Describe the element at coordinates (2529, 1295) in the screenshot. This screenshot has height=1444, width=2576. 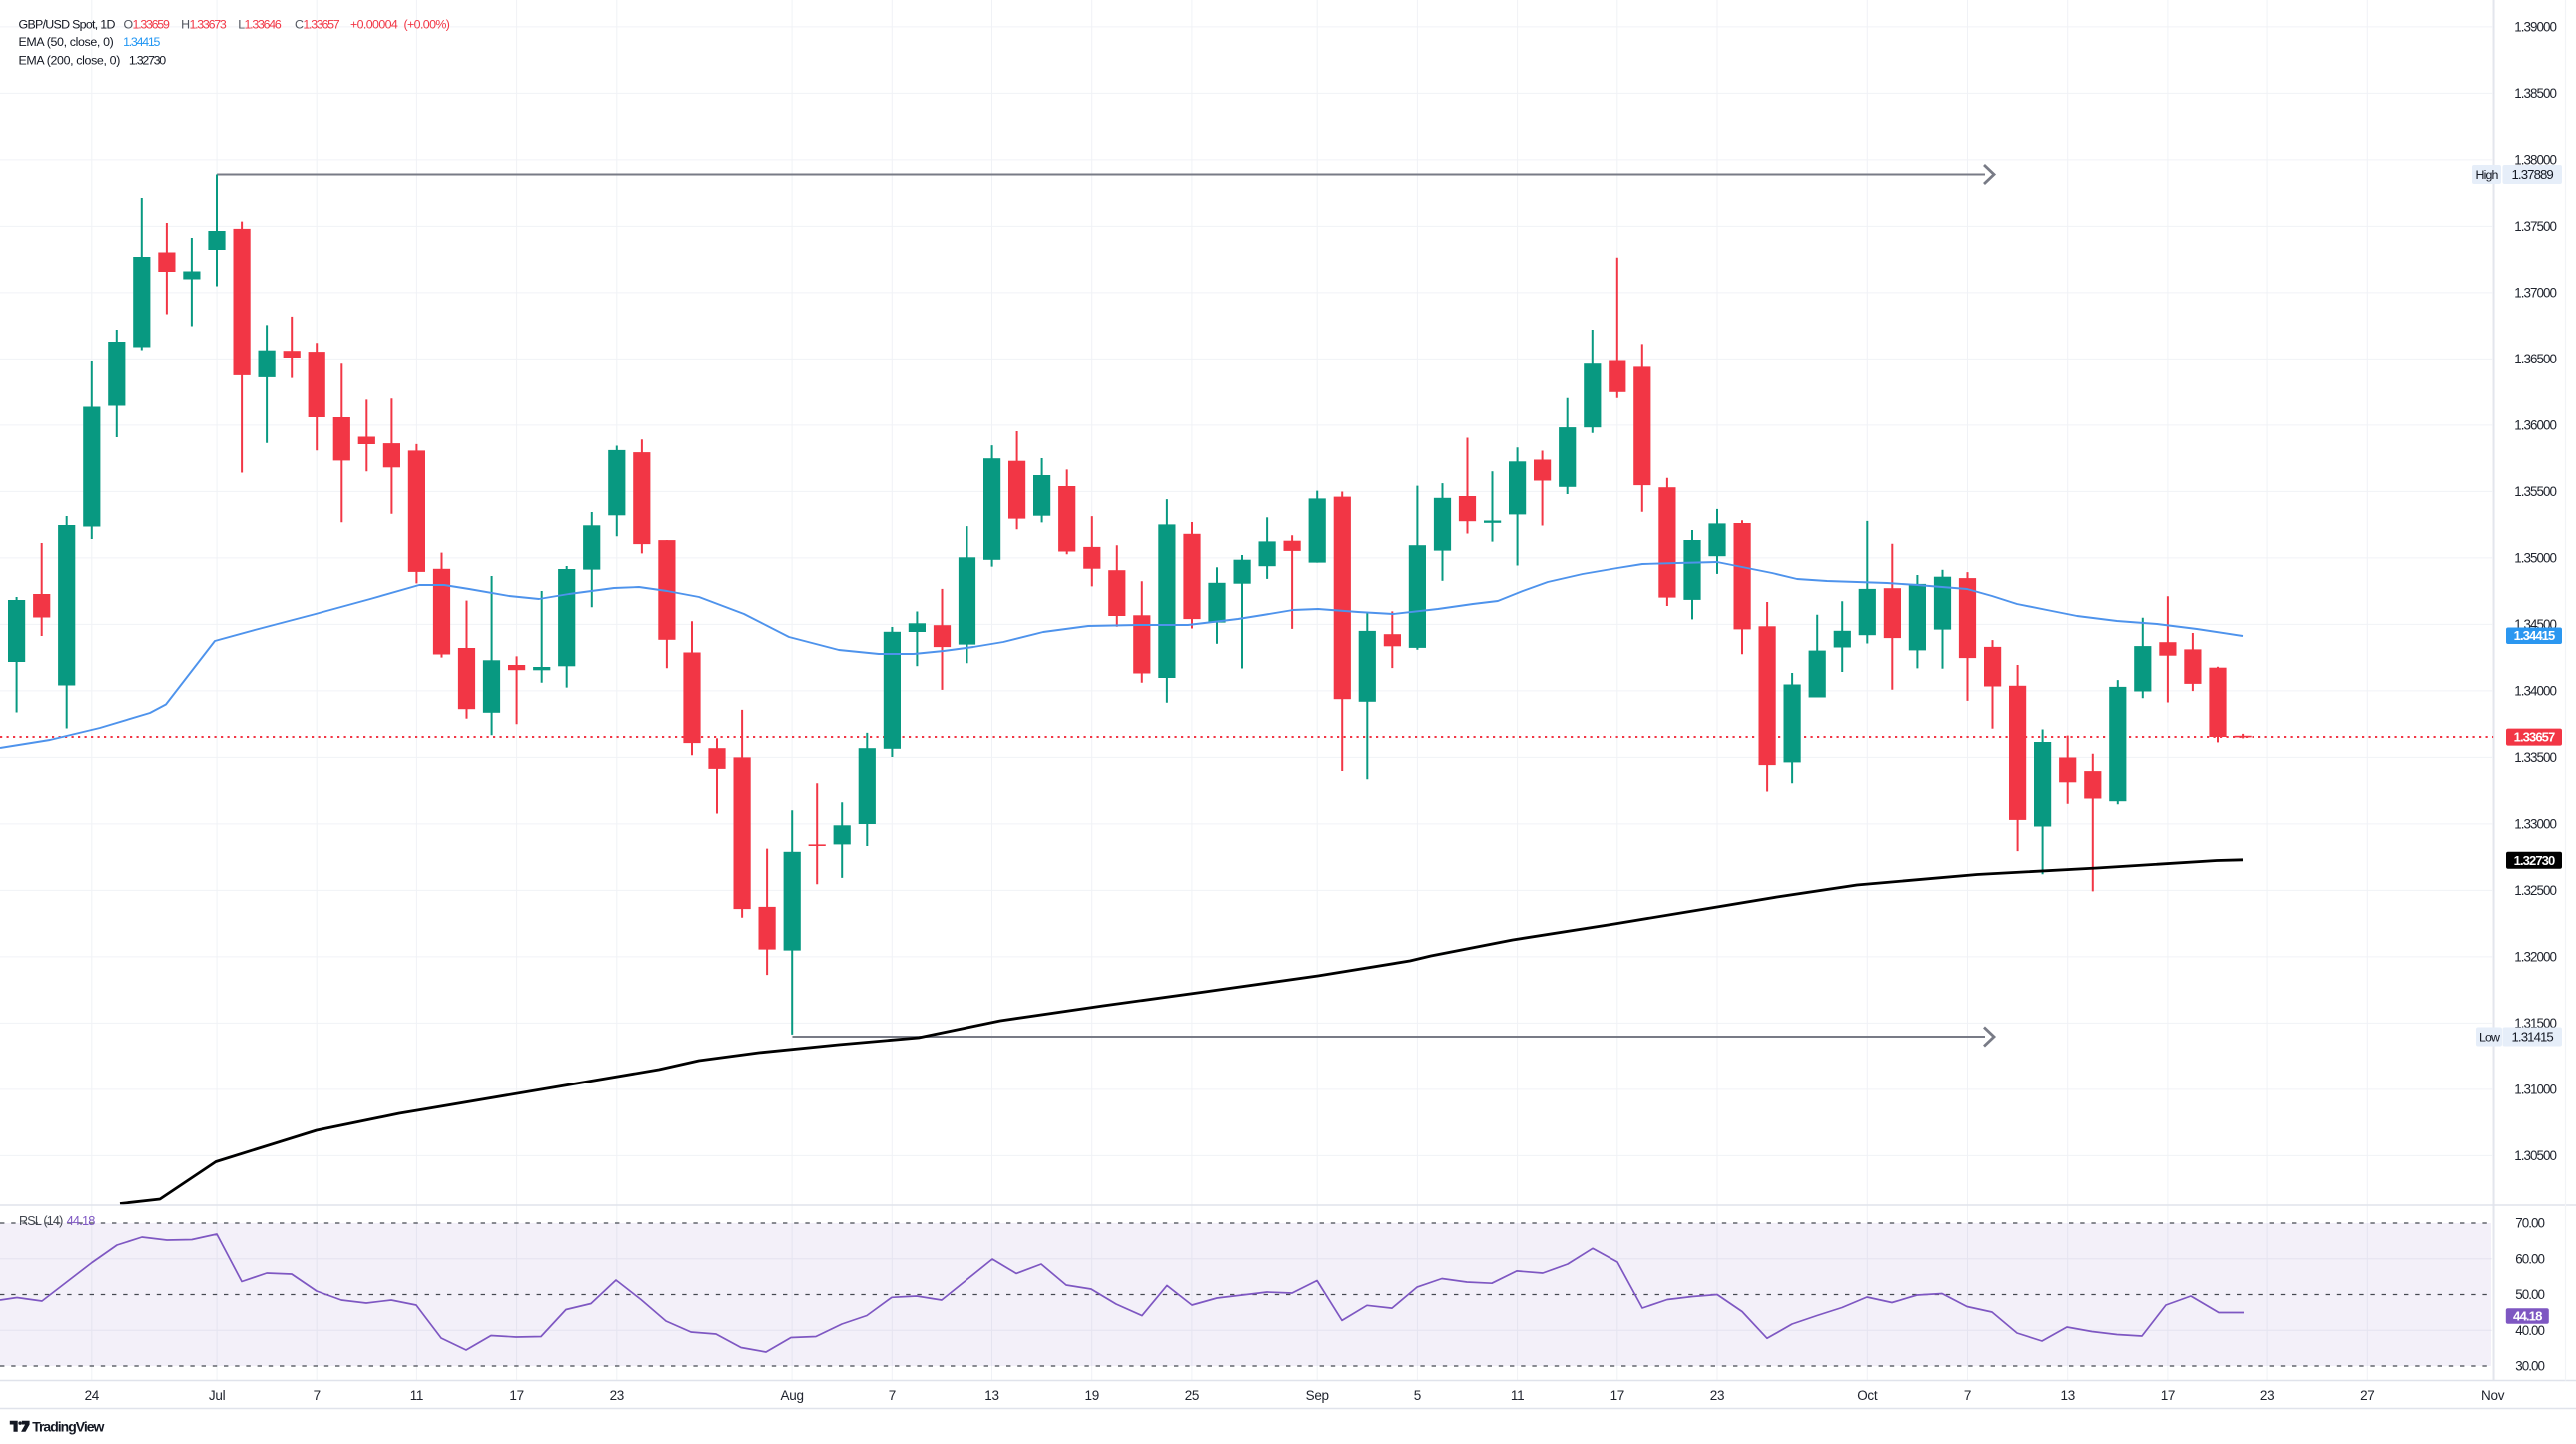
I see `svg-text: 50.00` at that location.